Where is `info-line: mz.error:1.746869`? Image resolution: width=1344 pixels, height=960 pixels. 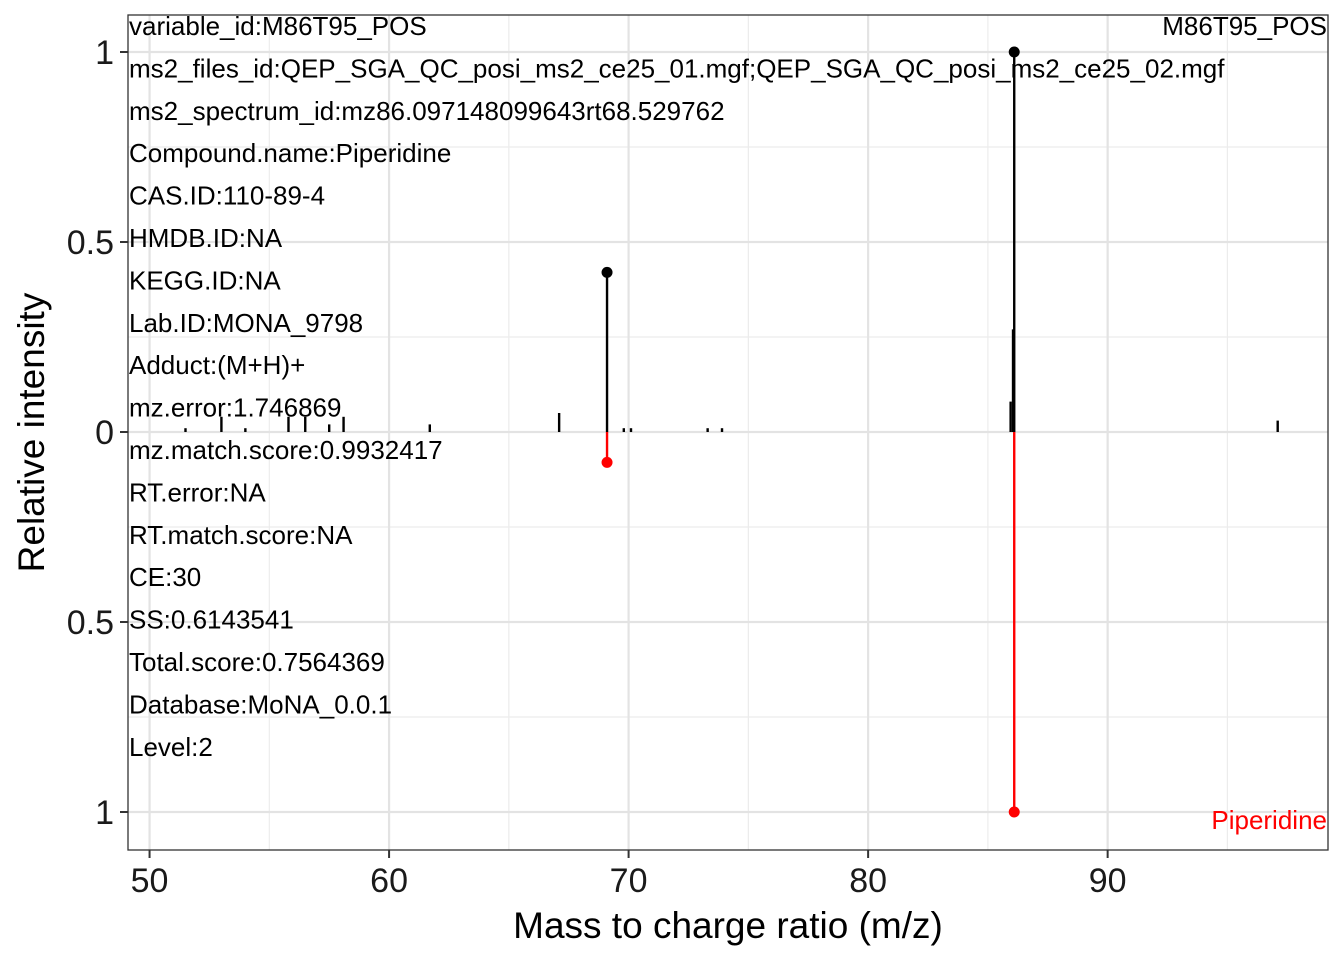 info-line: mz.error:1.746869 is located at coordinates (235, 408).